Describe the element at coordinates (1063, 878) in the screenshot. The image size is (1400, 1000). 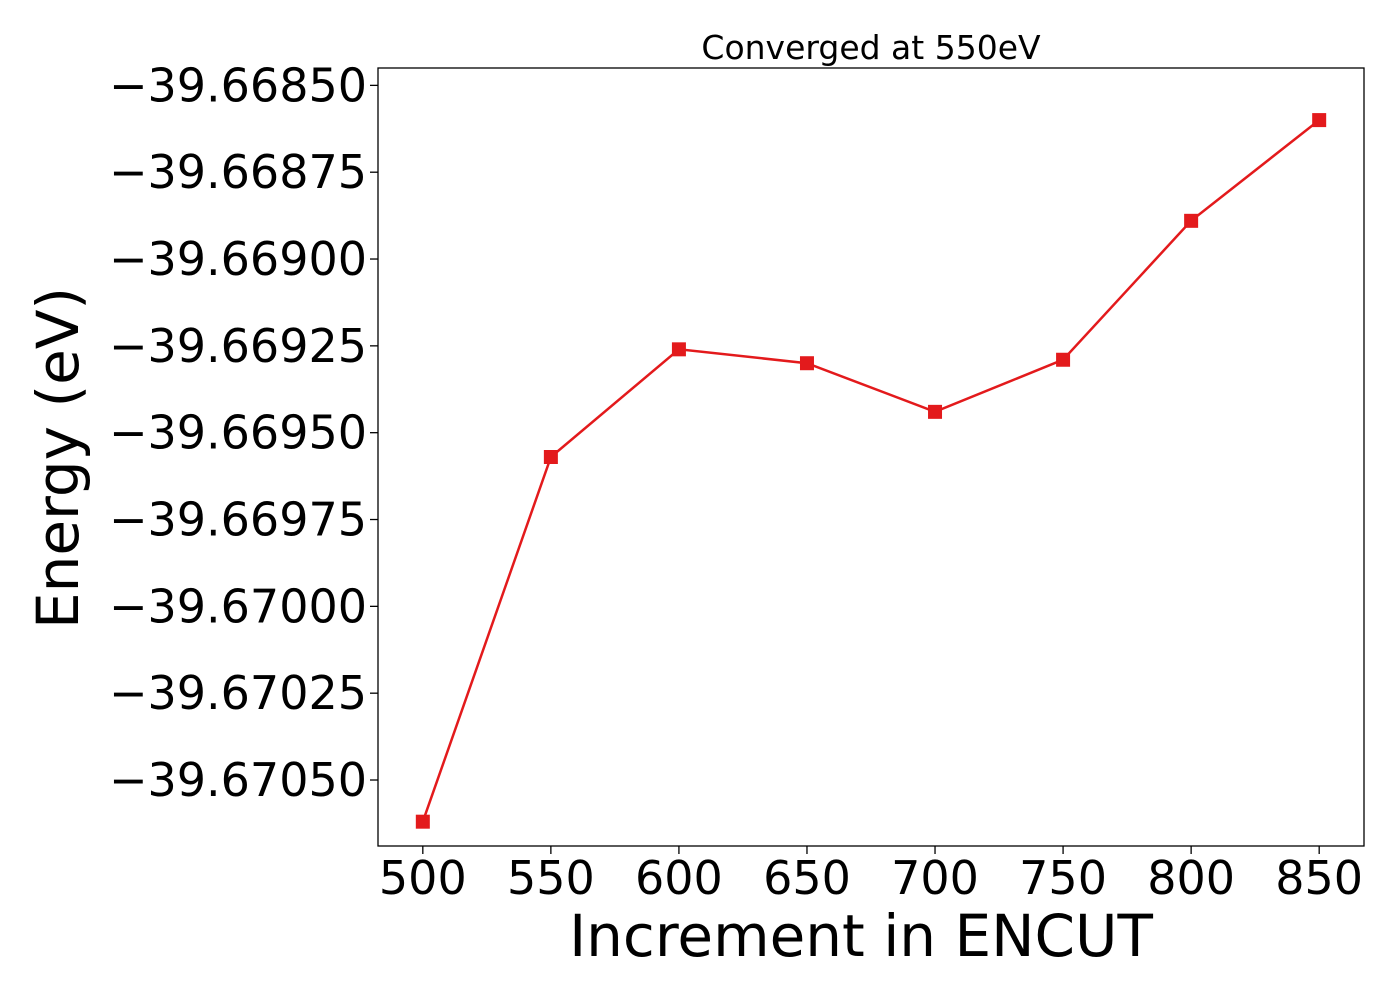
I see `x-tick-label: 750` at that location.